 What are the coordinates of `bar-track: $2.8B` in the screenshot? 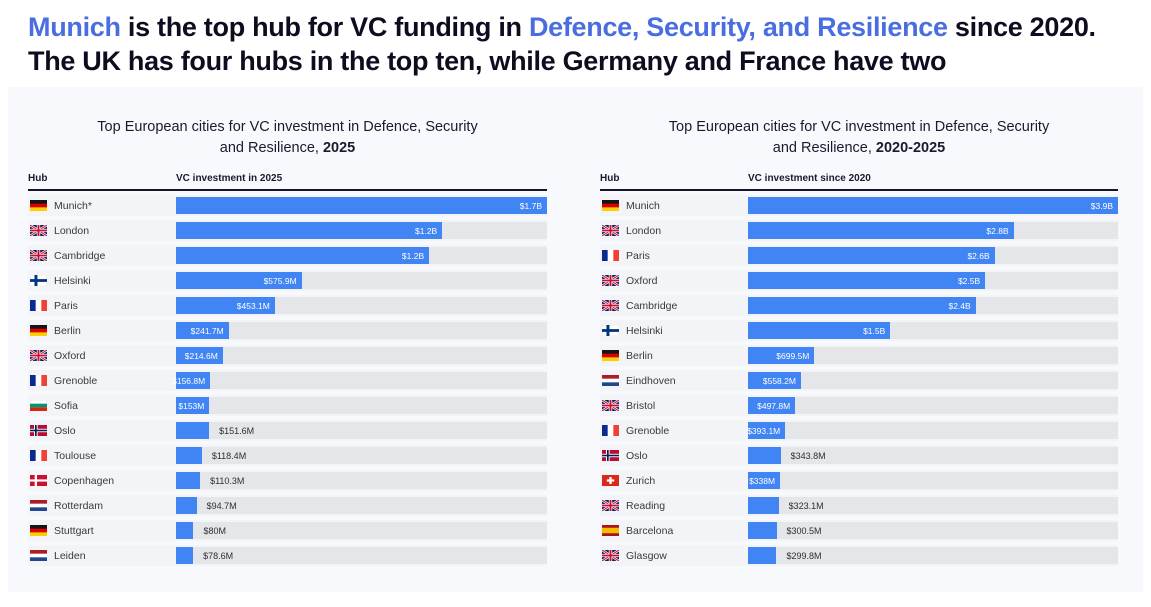 It's located at (933, 230).